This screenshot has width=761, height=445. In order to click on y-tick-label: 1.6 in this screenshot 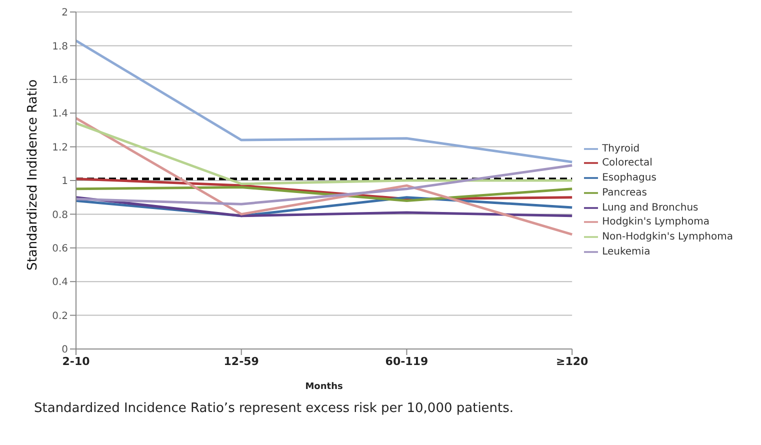, I will do `click(60, 80)`.